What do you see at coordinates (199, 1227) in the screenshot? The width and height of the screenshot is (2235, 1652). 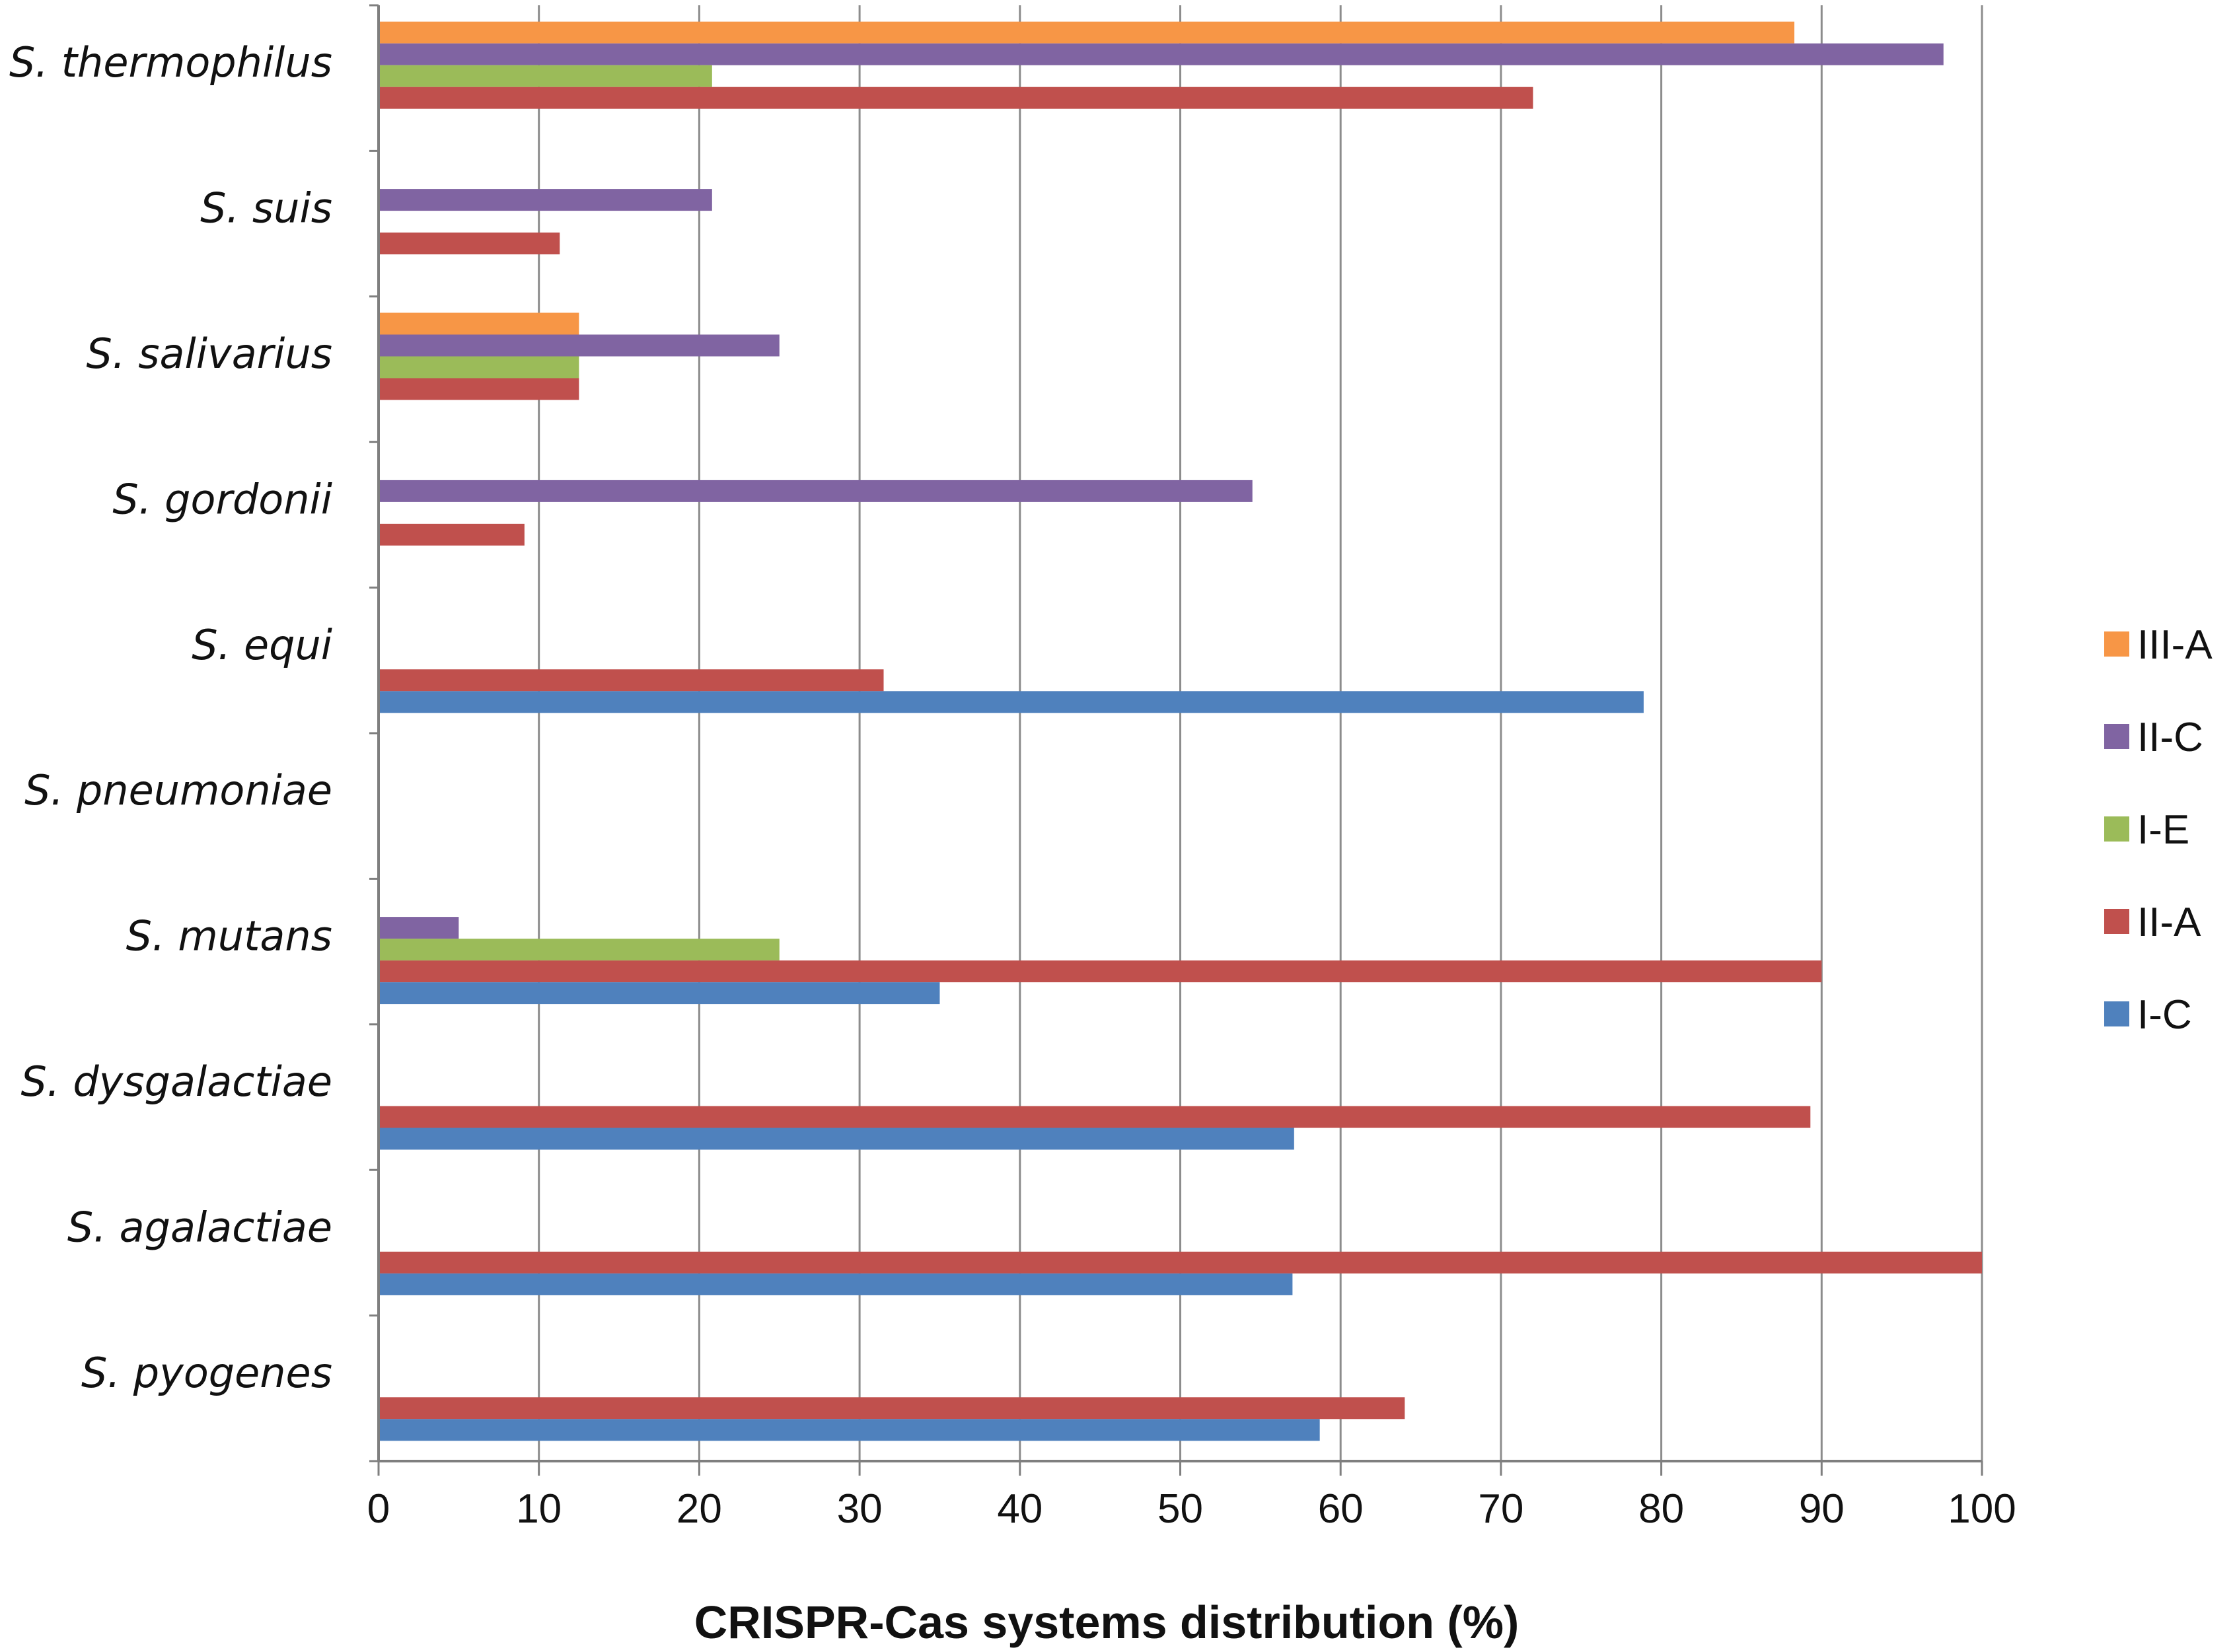 I see `y-category-label-s-agalactiae: S. agalactiae` at bounding box center [199, 1227].